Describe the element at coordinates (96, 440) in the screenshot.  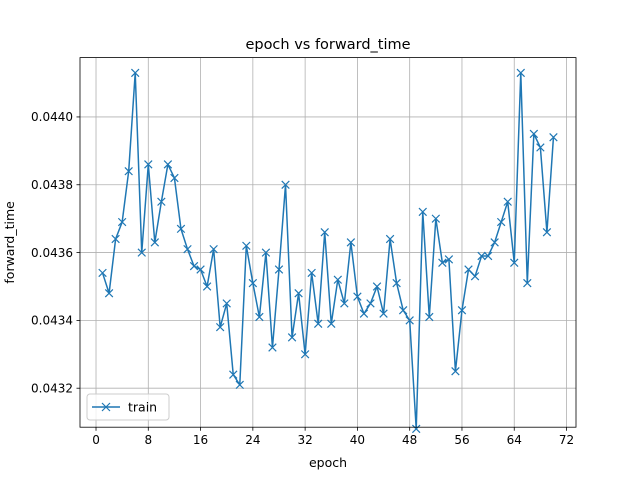
I see `x-tick-label: 0` at that location.